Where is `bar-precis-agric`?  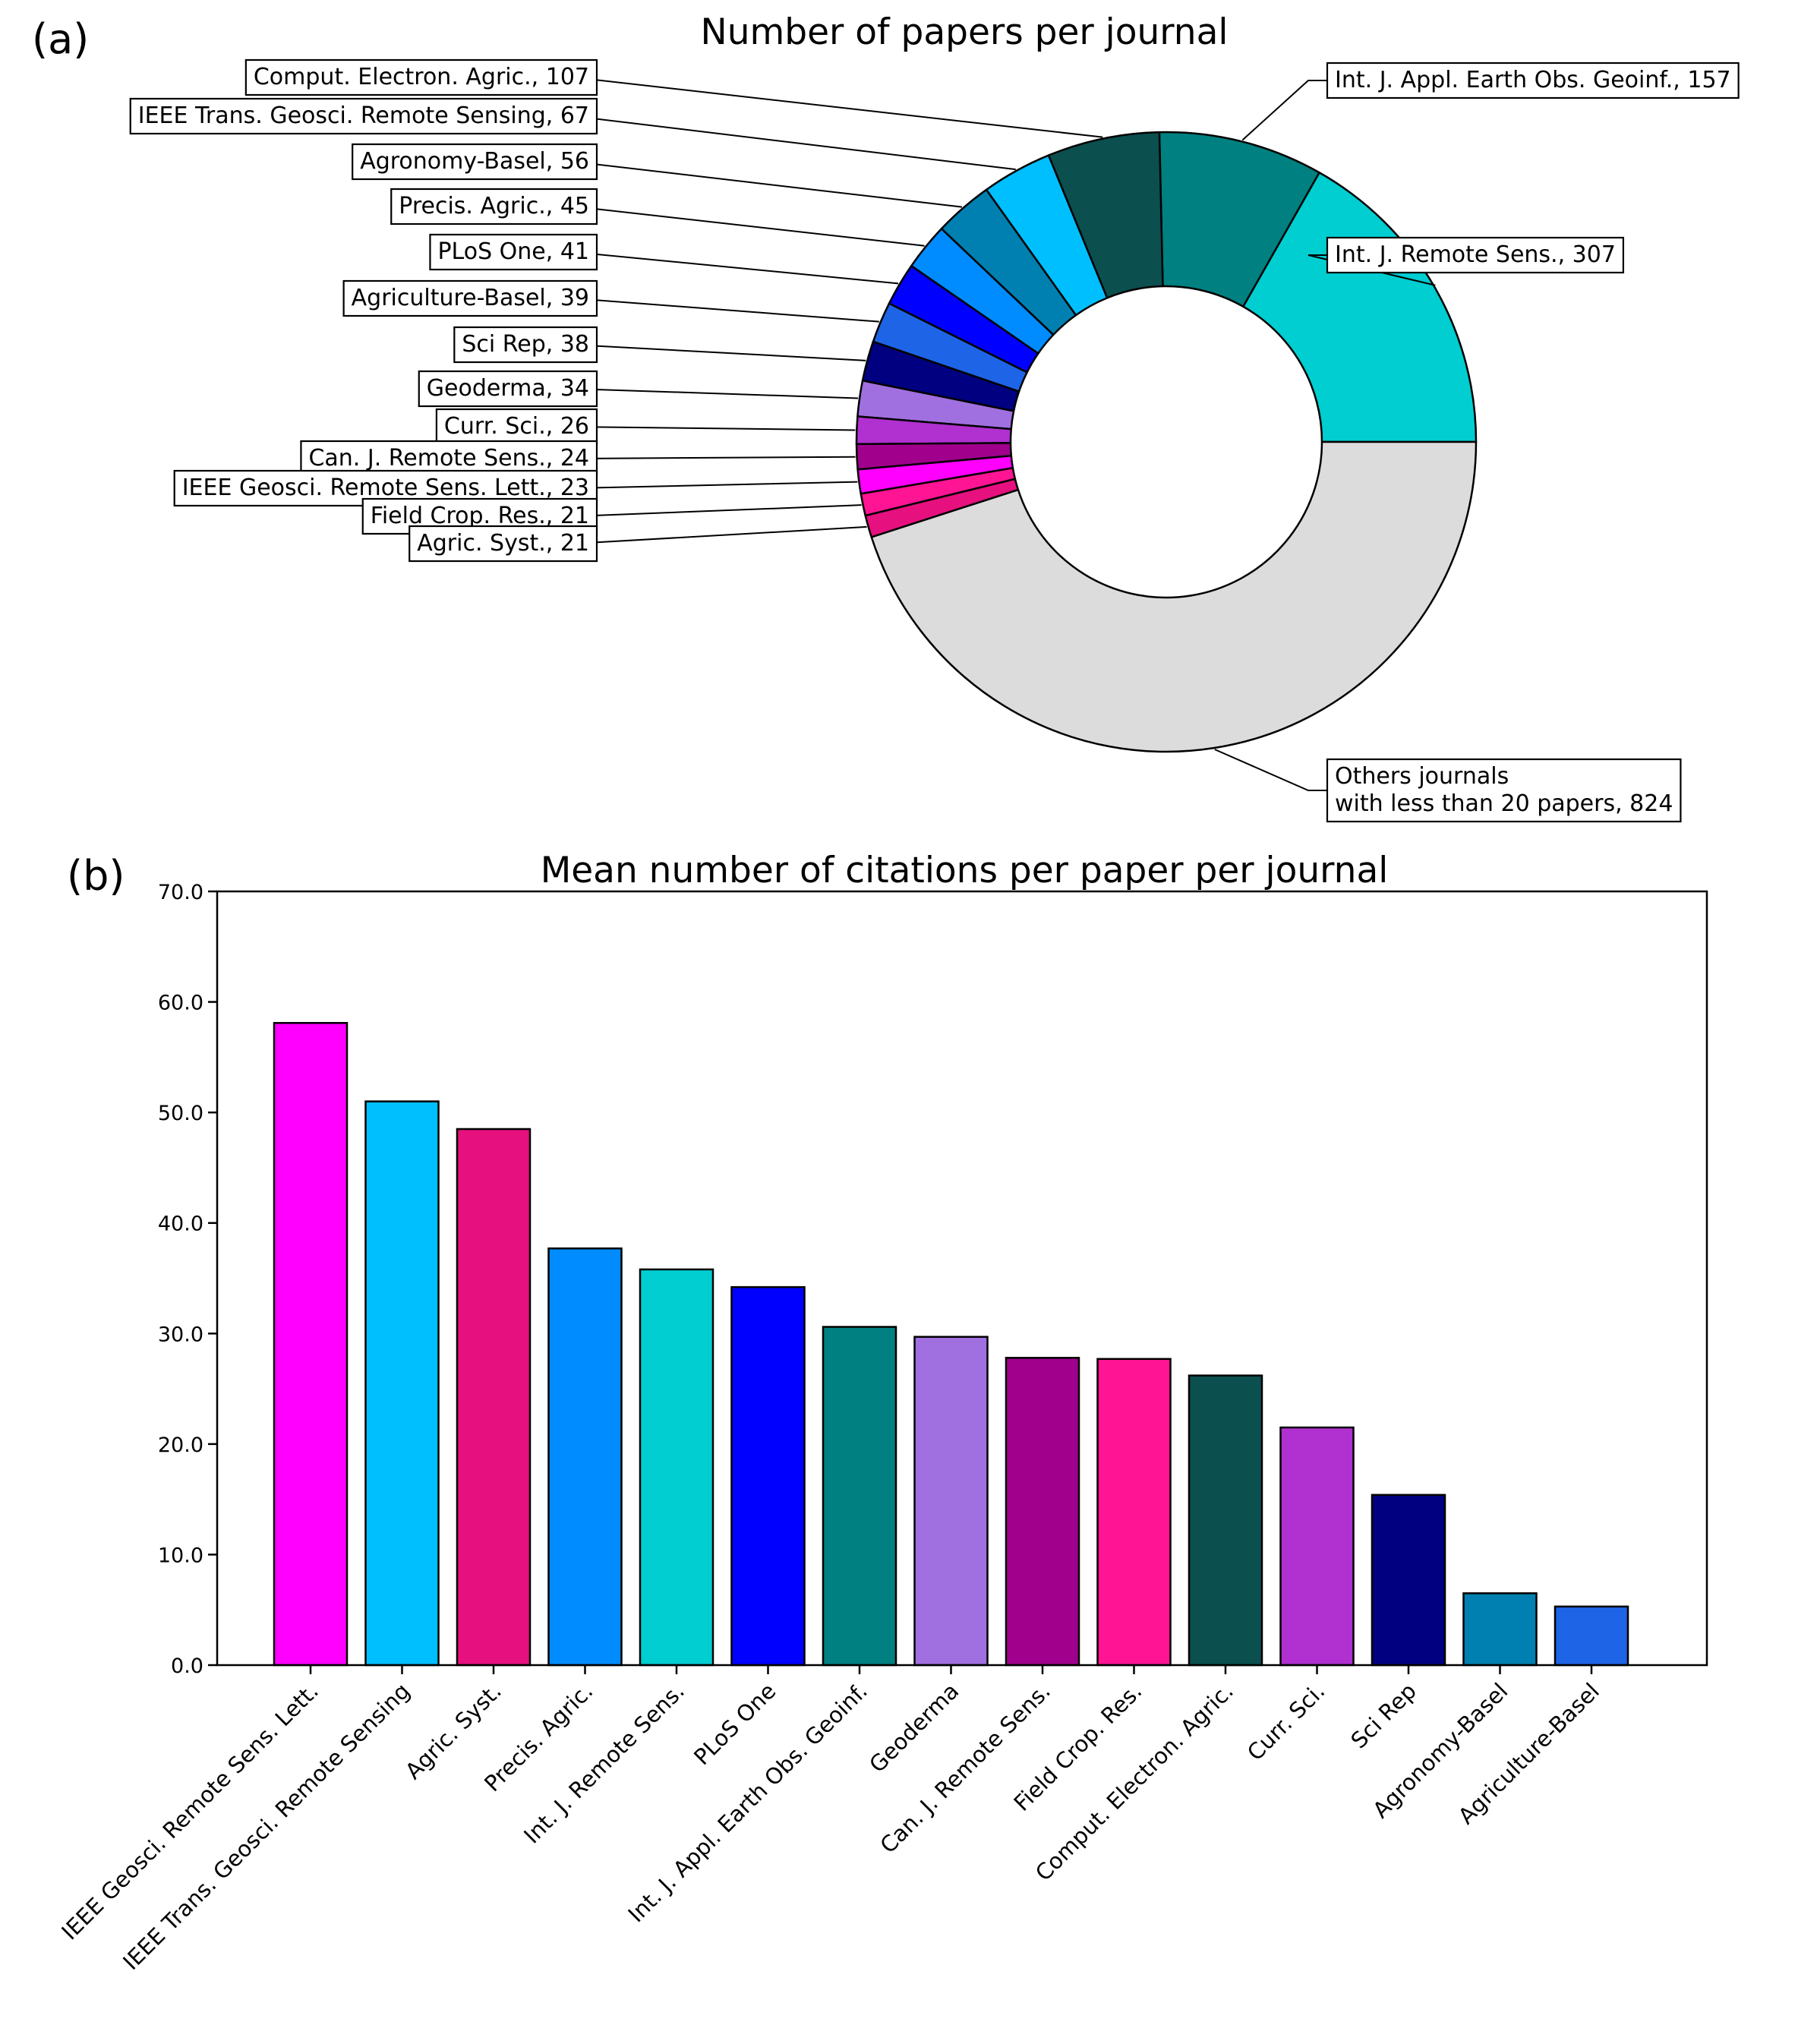
bar-precis-agric is located at coordinates (585, 1457).